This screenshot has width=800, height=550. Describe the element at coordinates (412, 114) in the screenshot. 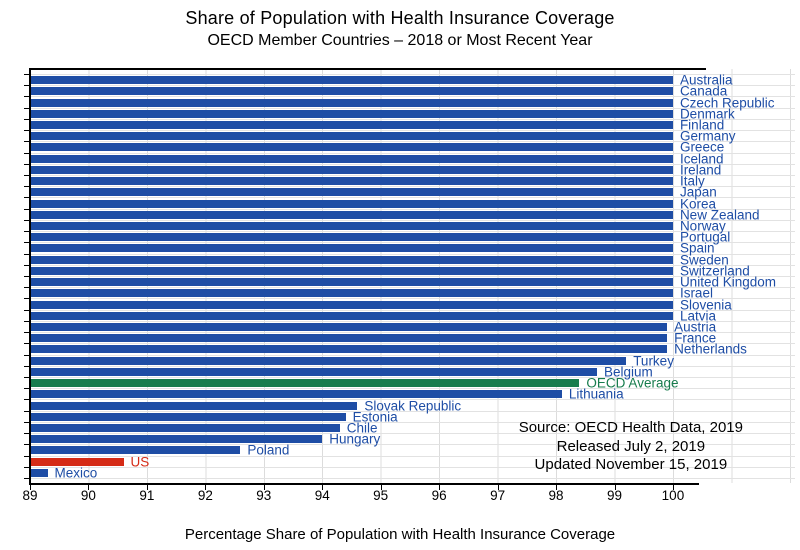

I see `bar-row: Denmark` at that location.